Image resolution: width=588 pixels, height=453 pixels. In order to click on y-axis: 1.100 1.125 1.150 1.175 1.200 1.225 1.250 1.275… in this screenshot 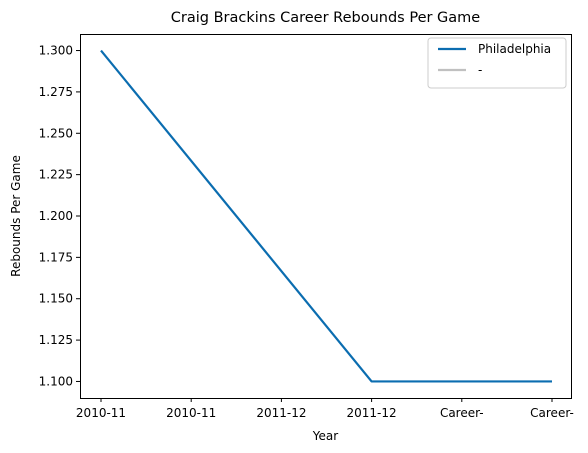, I will do `click(59, 216)`.